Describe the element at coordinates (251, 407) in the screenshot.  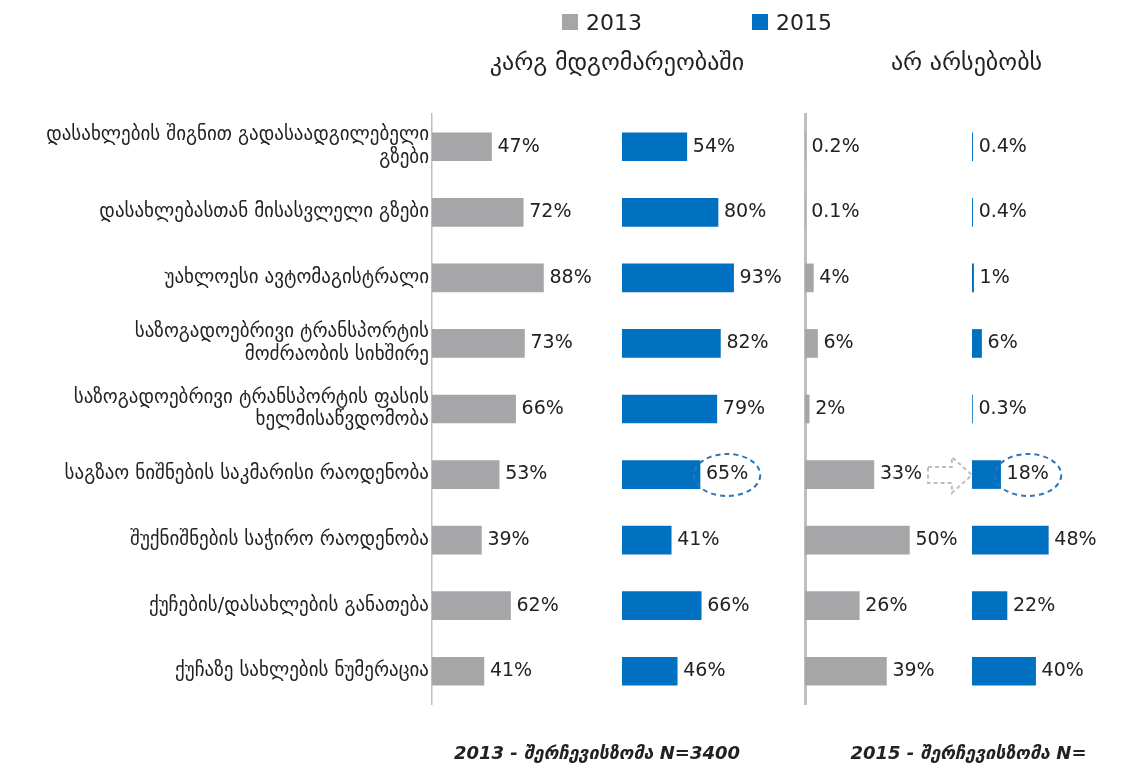
I see `y-tick-label: საზოგადოებრივი ტრანსპორტის ფასის ხელმისაწვდომობა` at that location.